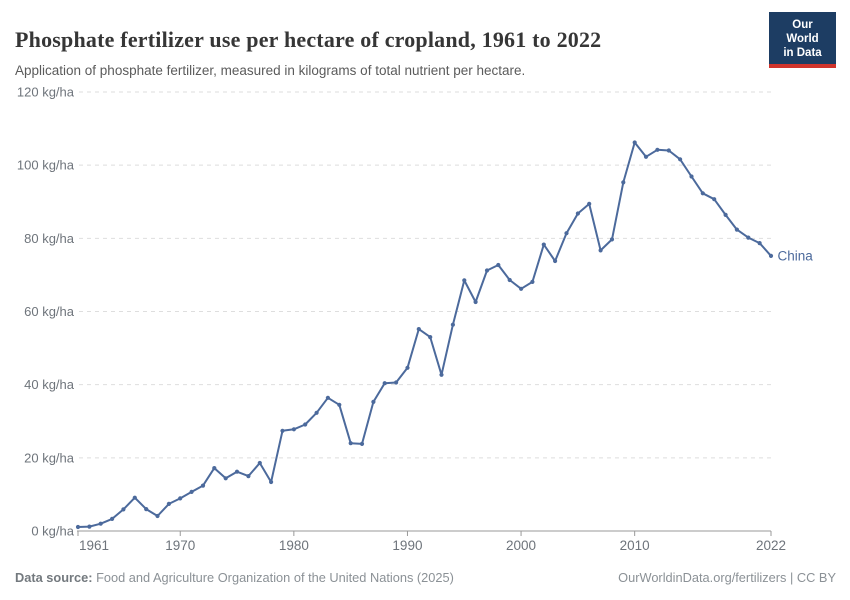 This screenshot has height=600, width=850. What do you see at coordinates (49, 238) in the screenshot?
I see `y-axis-label-80: 80 kg/ha` at bounding box center [49, 238].